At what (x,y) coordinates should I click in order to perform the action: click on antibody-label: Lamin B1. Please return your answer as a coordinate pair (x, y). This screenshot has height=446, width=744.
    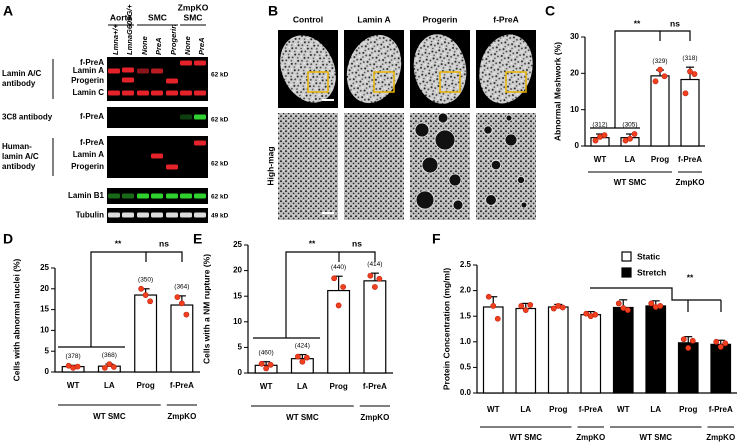
    Looking at the image, I should click on (86, 195).